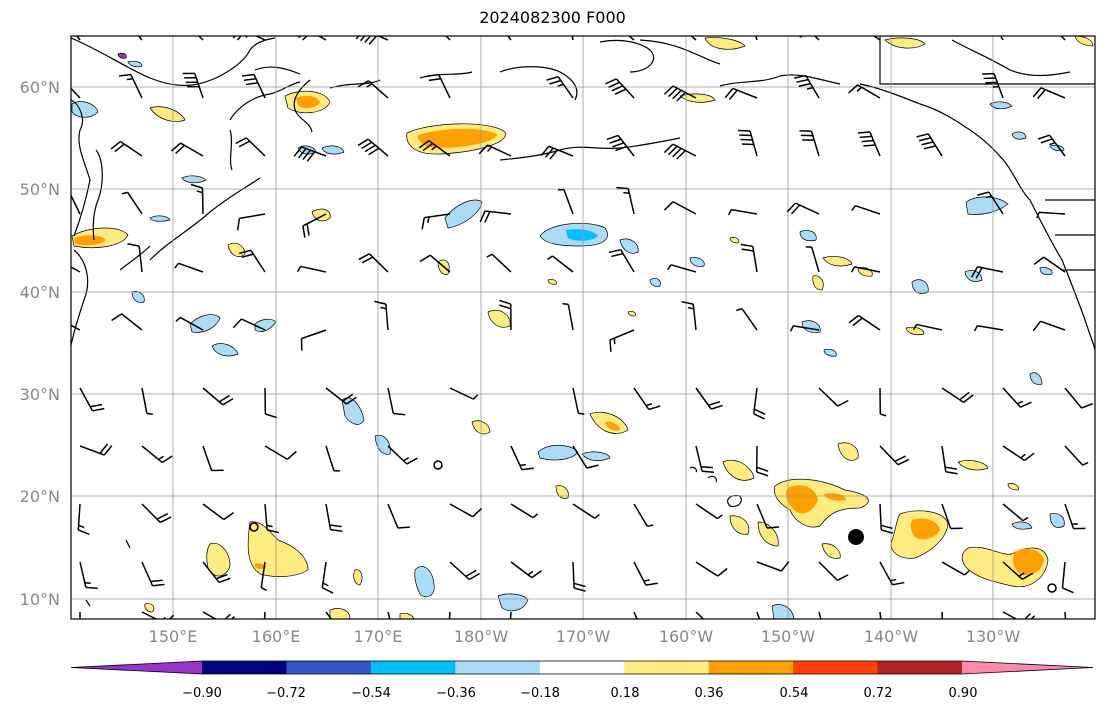  I want to click on lat-label: 40°N, so click(40, 292).